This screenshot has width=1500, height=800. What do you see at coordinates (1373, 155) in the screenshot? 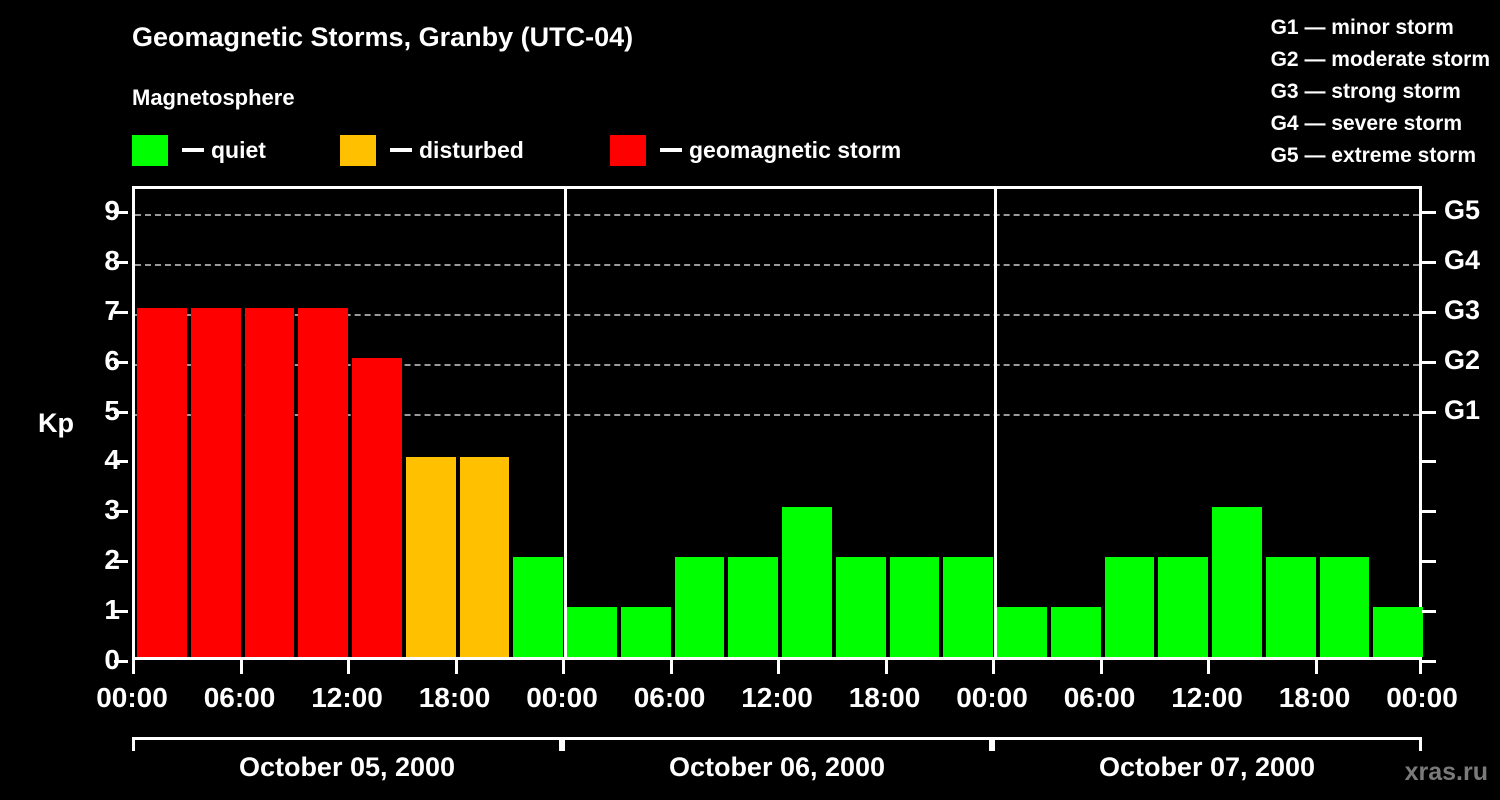
I see `g-scale-legend-line: G5 — extreme storm` at bounding box center [1373, 155].